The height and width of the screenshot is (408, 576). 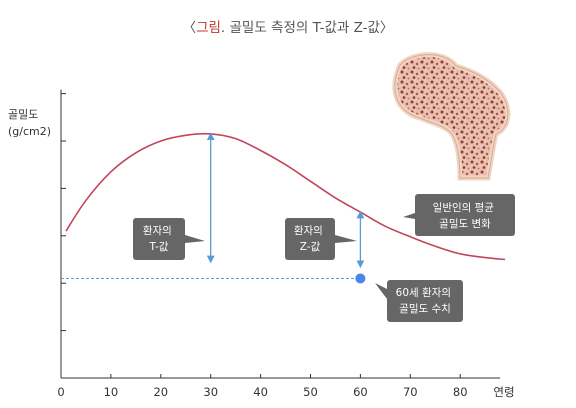 What do you see at coordinates (159, 239) in the screenshot?
I see `svg-text: 환자의 T-값` at bounding box center [159, 239].